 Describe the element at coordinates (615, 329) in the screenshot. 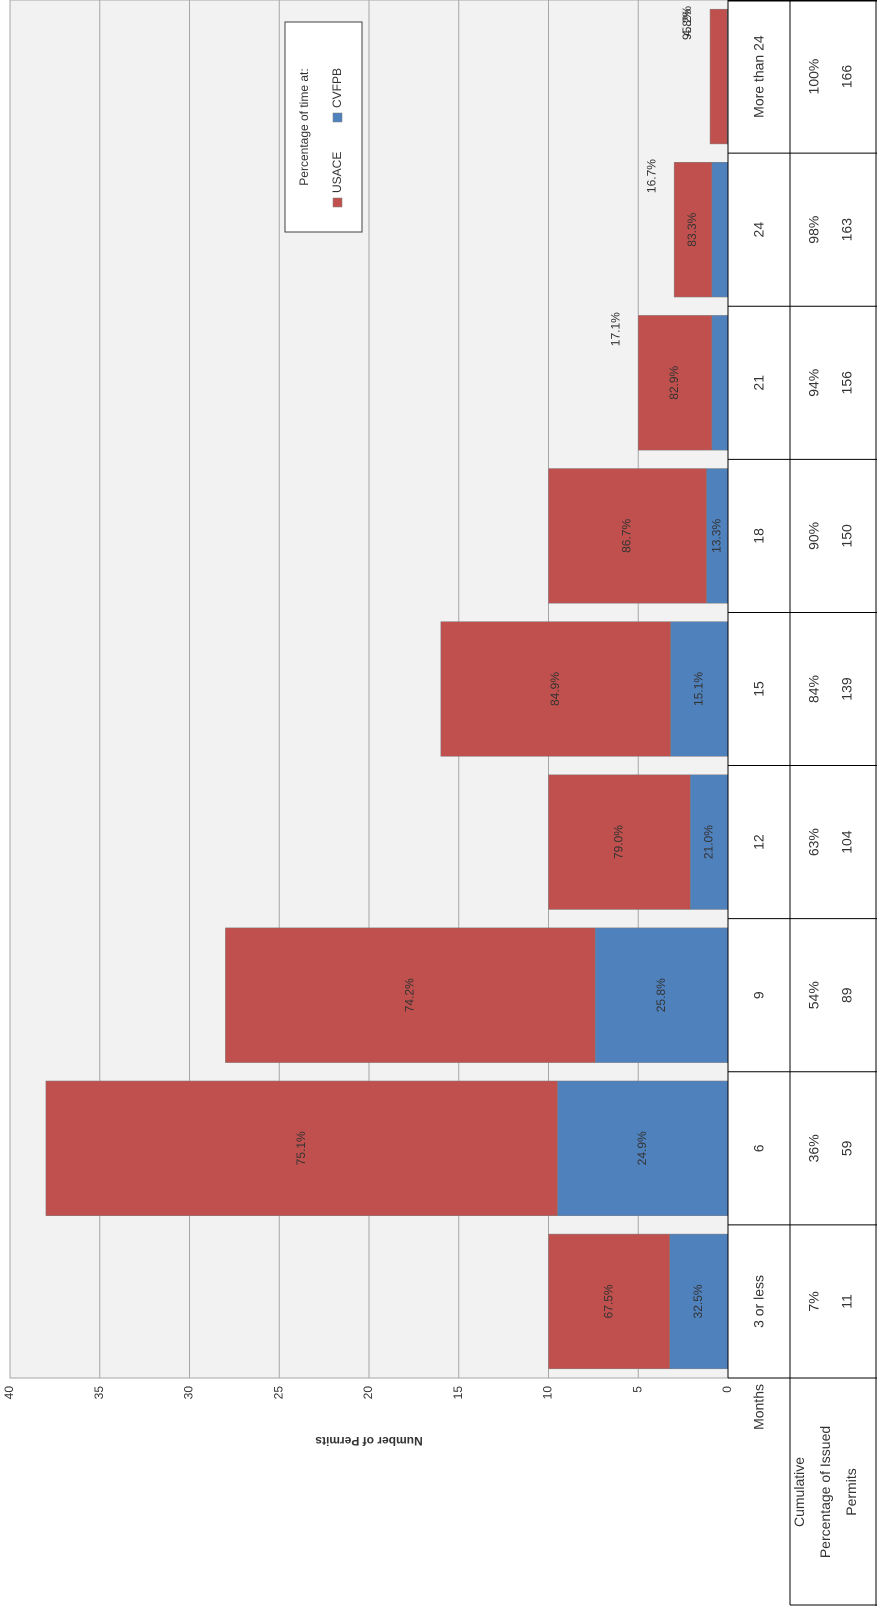

I see `data-label: 17.1%` at that location.